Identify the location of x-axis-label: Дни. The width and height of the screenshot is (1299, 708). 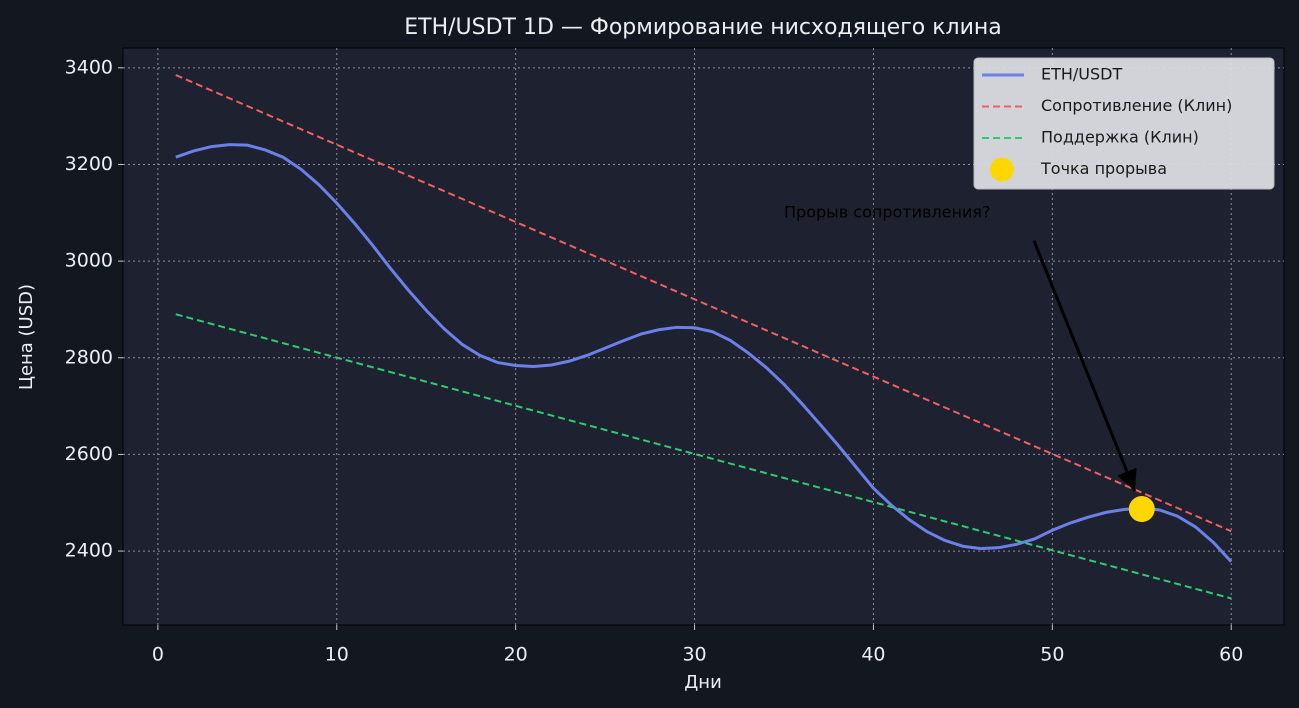
(703, 682).